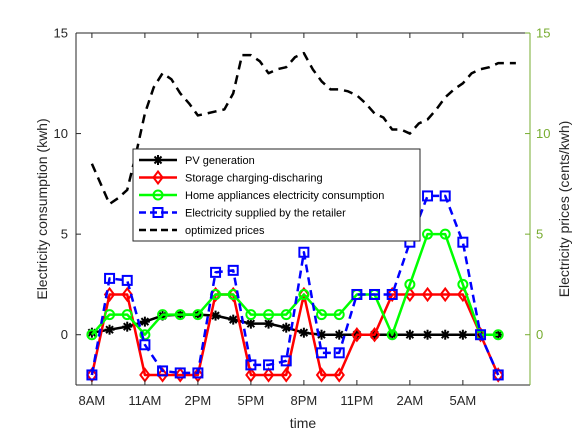 The height and width of the screenshot is (441, 581). What do you see at coordinates (158, 212) in the screenshot?
I see `legend-marker-retailer` at bounding box center [158, 212].